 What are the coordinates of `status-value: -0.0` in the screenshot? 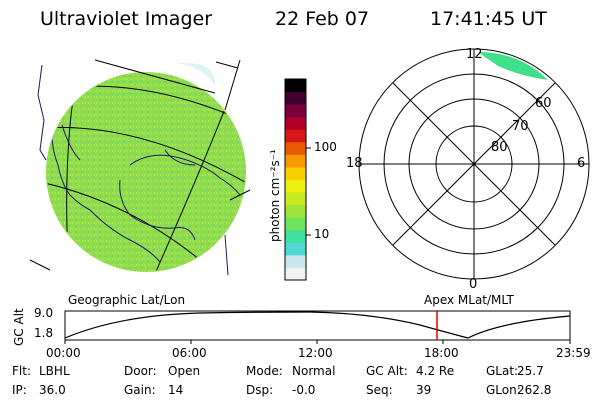 It's located at (304, 390).